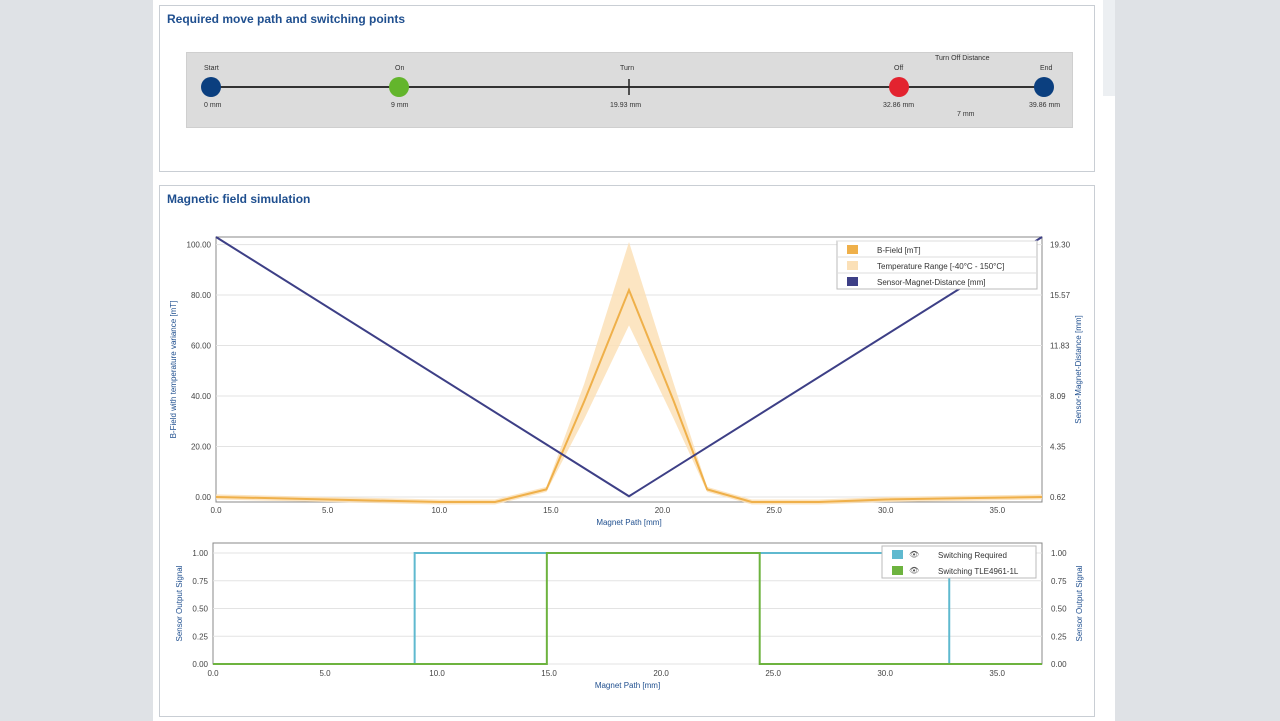 The width and height of the screenshot is (1280, 721). I want to click on y2-tick-label: 0.75, so click(1059, 581).